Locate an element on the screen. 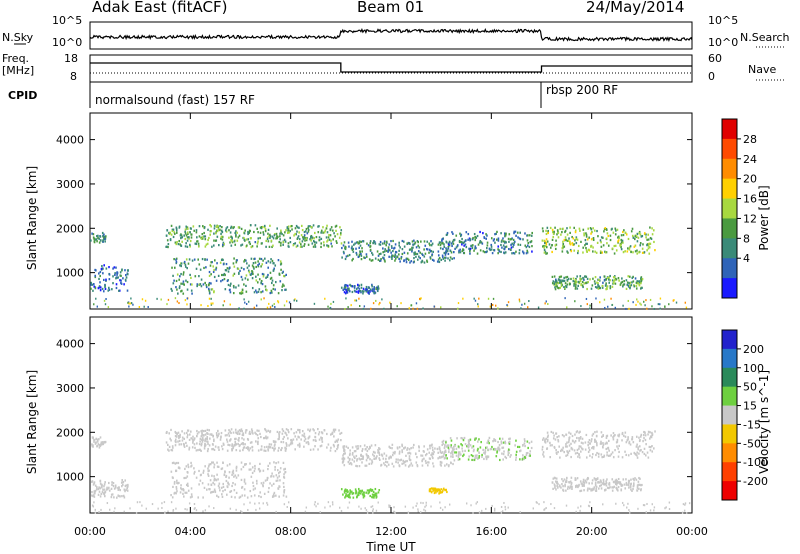  power-colorbar-tick-label: 24 is located at coordinates (750, 159).